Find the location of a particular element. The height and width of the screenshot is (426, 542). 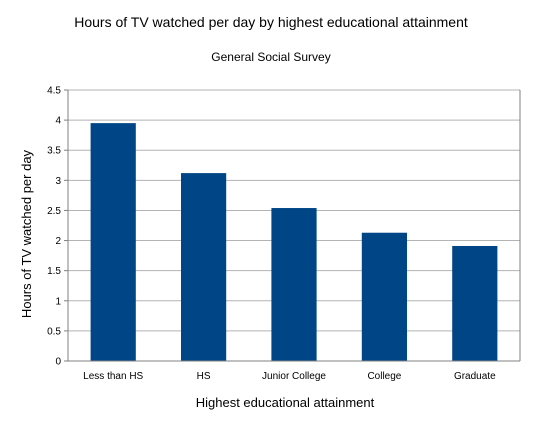

y-tick-label: 2 is located at coordinates (58, 241).